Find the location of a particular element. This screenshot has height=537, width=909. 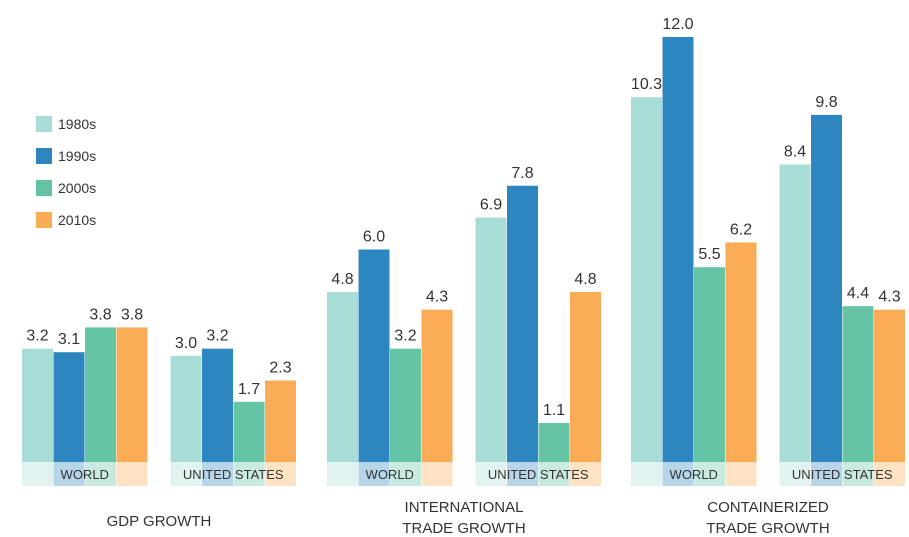

data-label: 6.2 is located at coordinates (741, 229).